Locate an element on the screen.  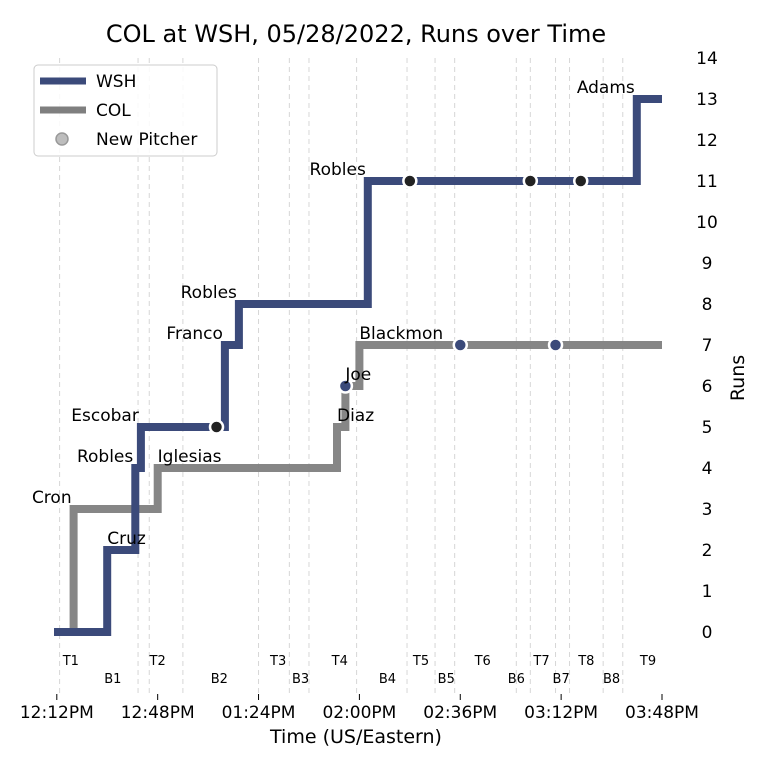
y-tick-label: 7 is located at coordinates (707, 346).